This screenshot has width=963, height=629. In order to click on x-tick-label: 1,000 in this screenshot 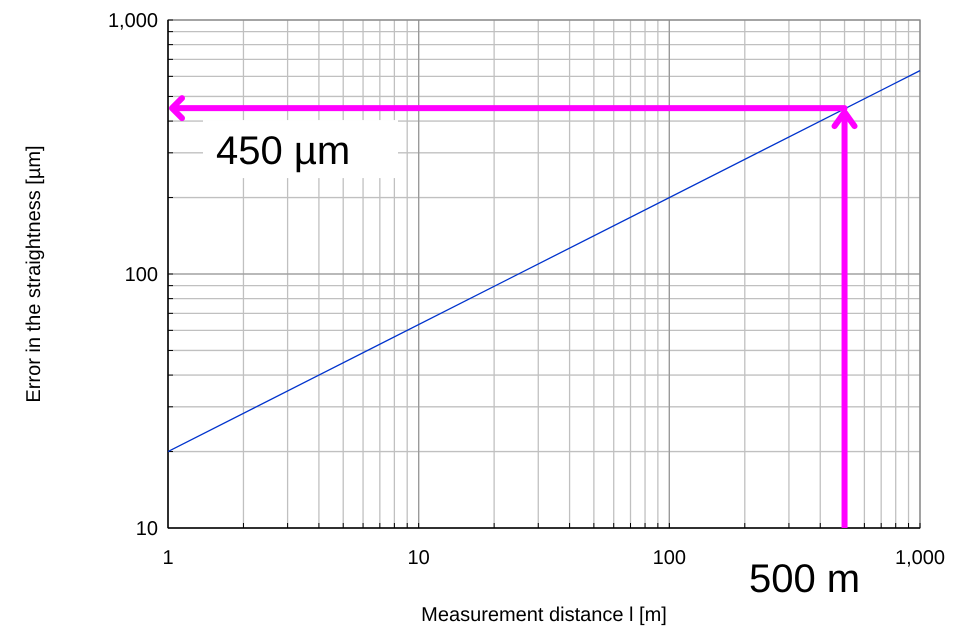, I will do `click(920, 558)`.